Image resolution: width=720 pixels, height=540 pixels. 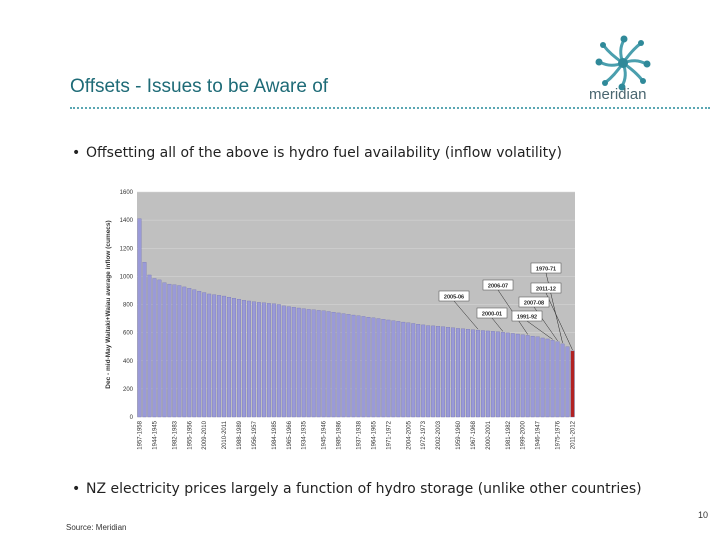 I want to click on x-tick-label: 1981-1982, so click(x=509, y=434).